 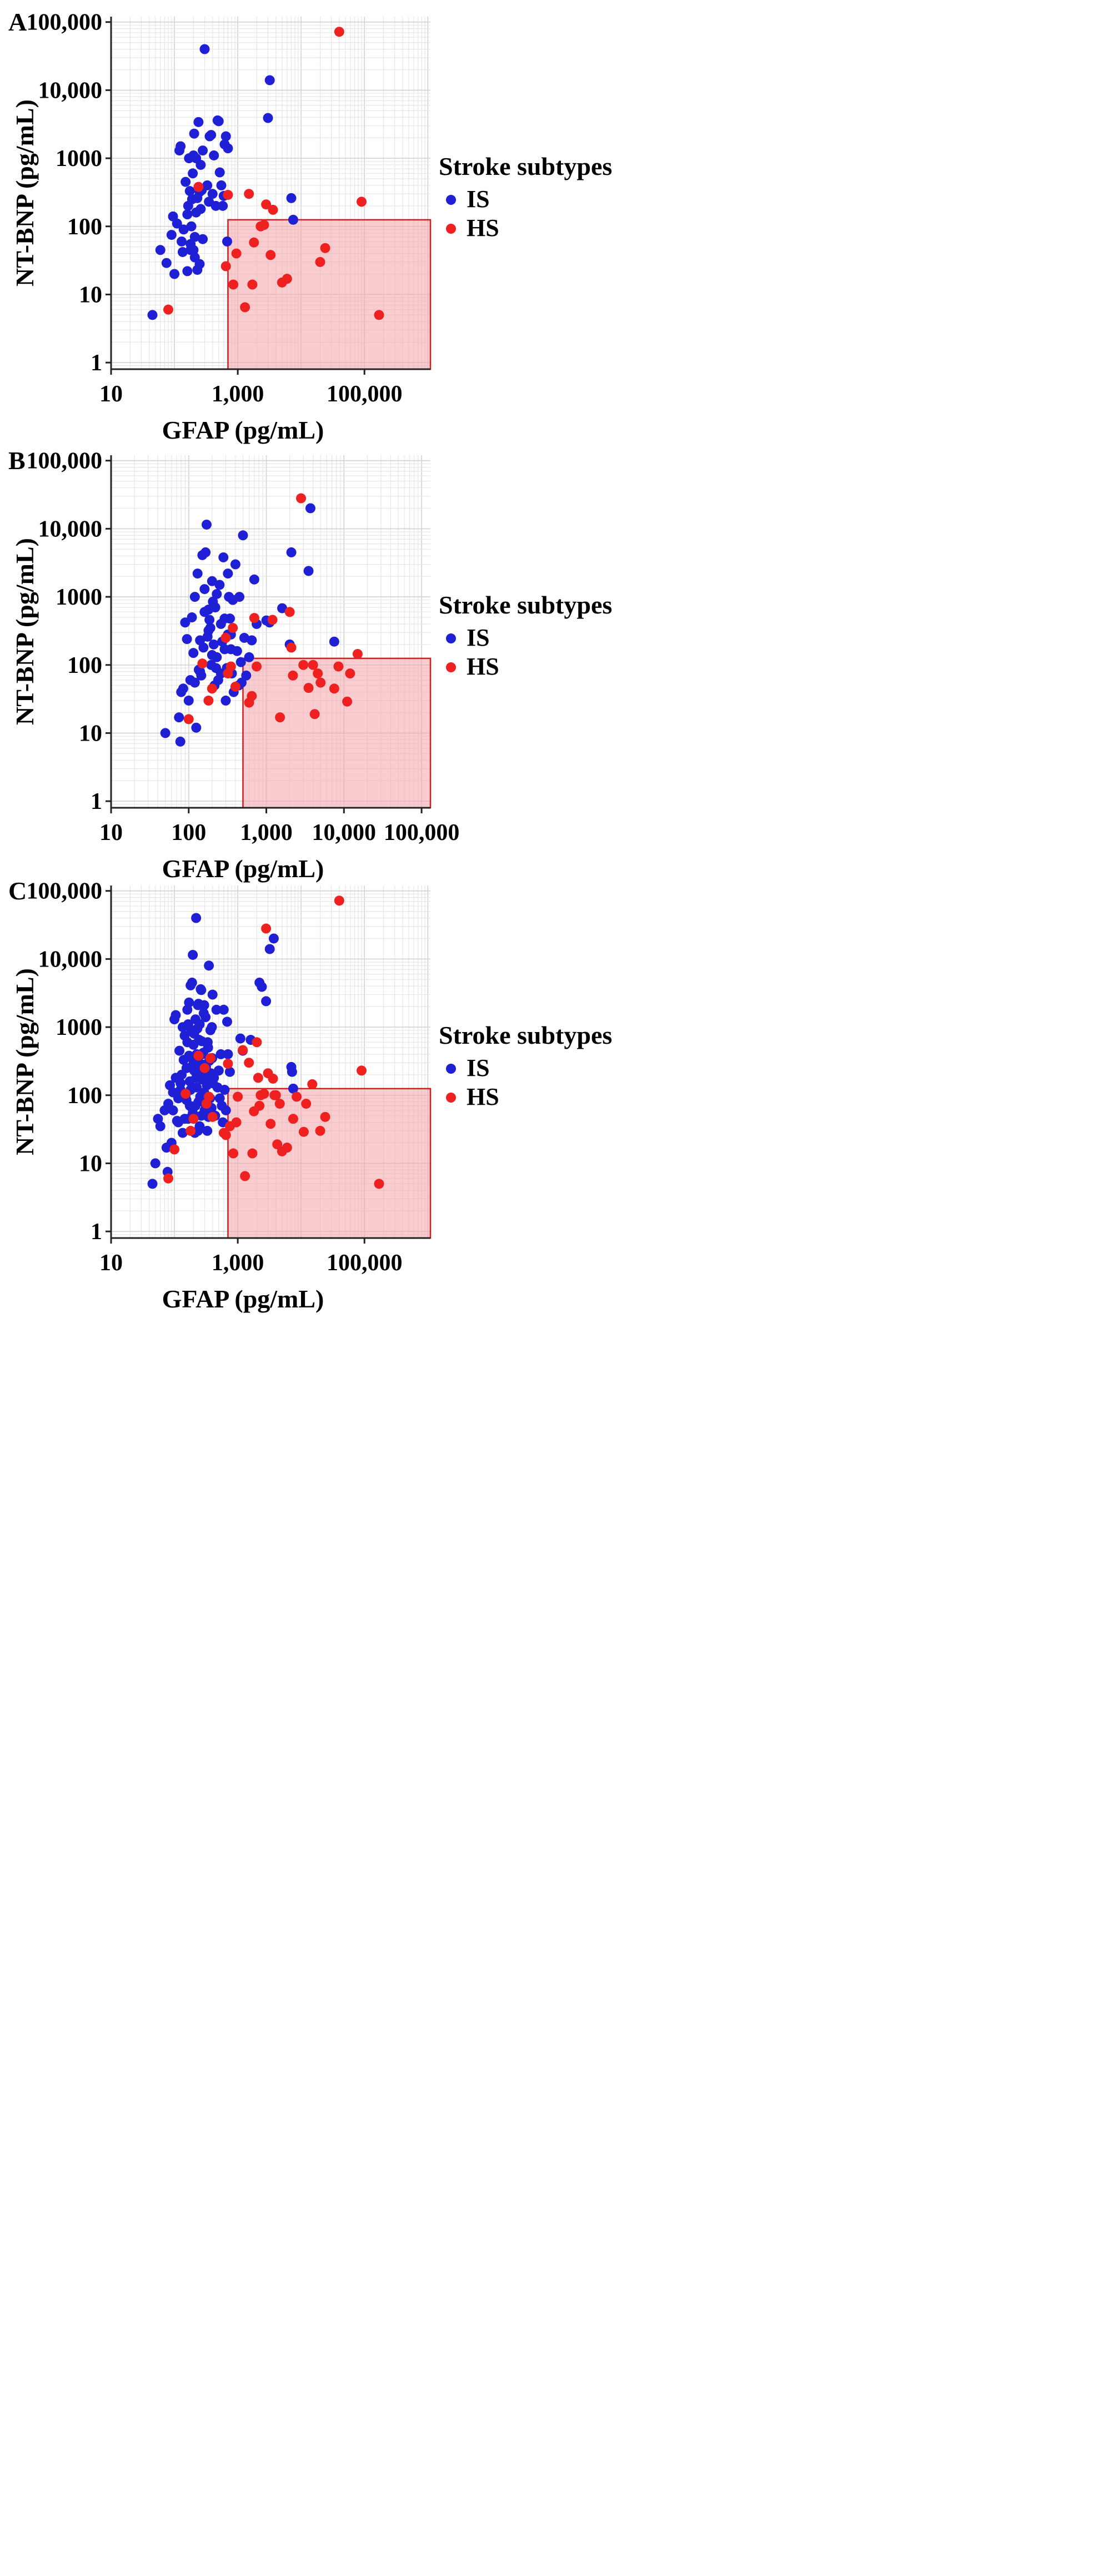 I want to click on x-tick-label: 10, so click(x=111, y=833).